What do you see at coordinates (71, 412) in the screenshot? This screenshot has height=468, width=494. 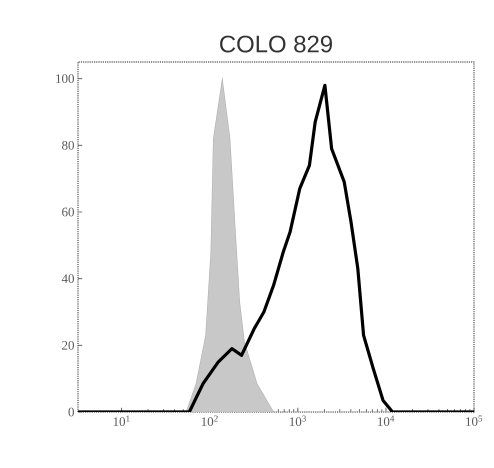 I see `y-tick-label: 0` at bounding box center [71, 412].